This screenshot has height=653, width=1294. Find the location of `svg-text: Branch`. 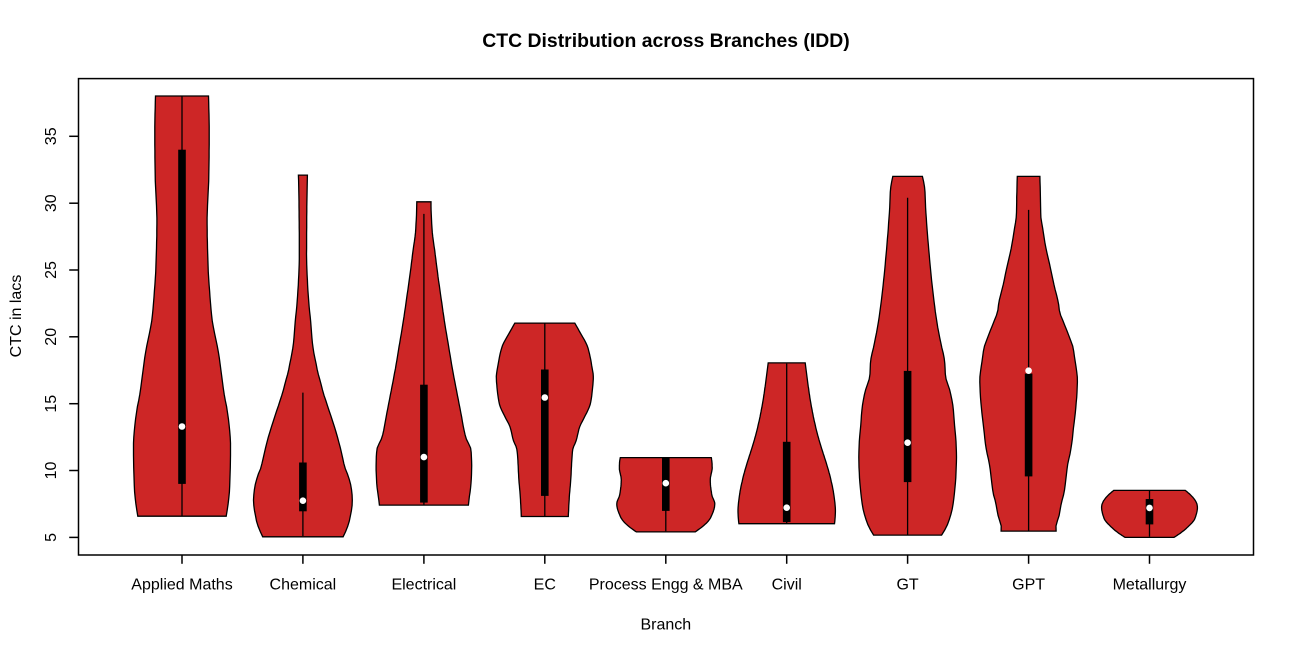

svg-text: Branch is located at coordinates (665, 624).